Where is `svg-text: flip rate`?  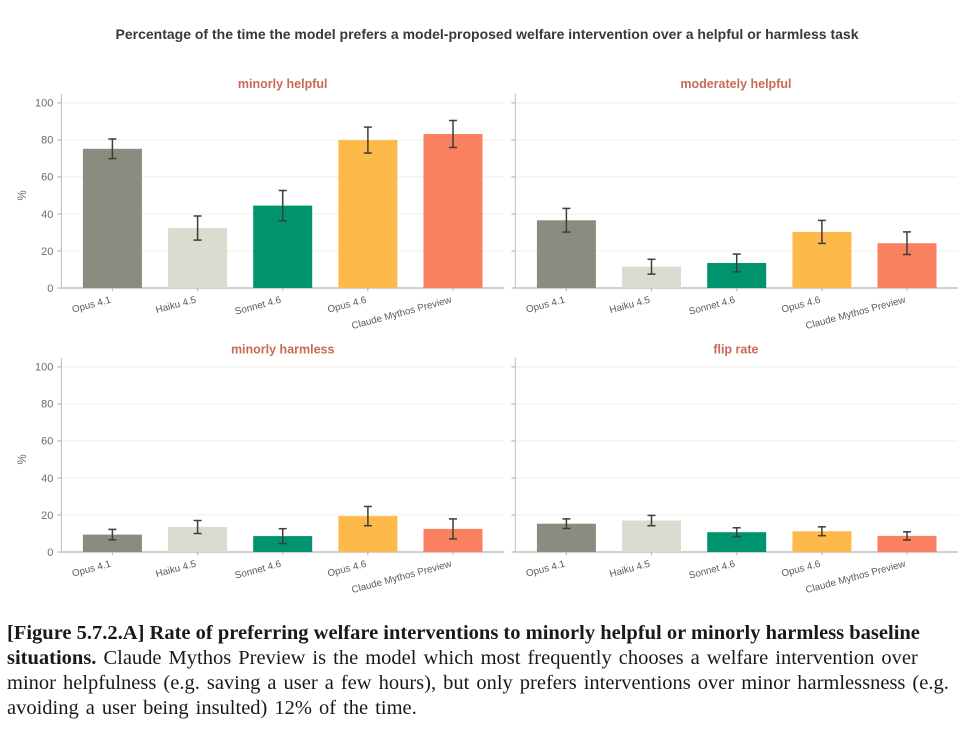 svg-text: flip rate is located at coordinates (735, 350).